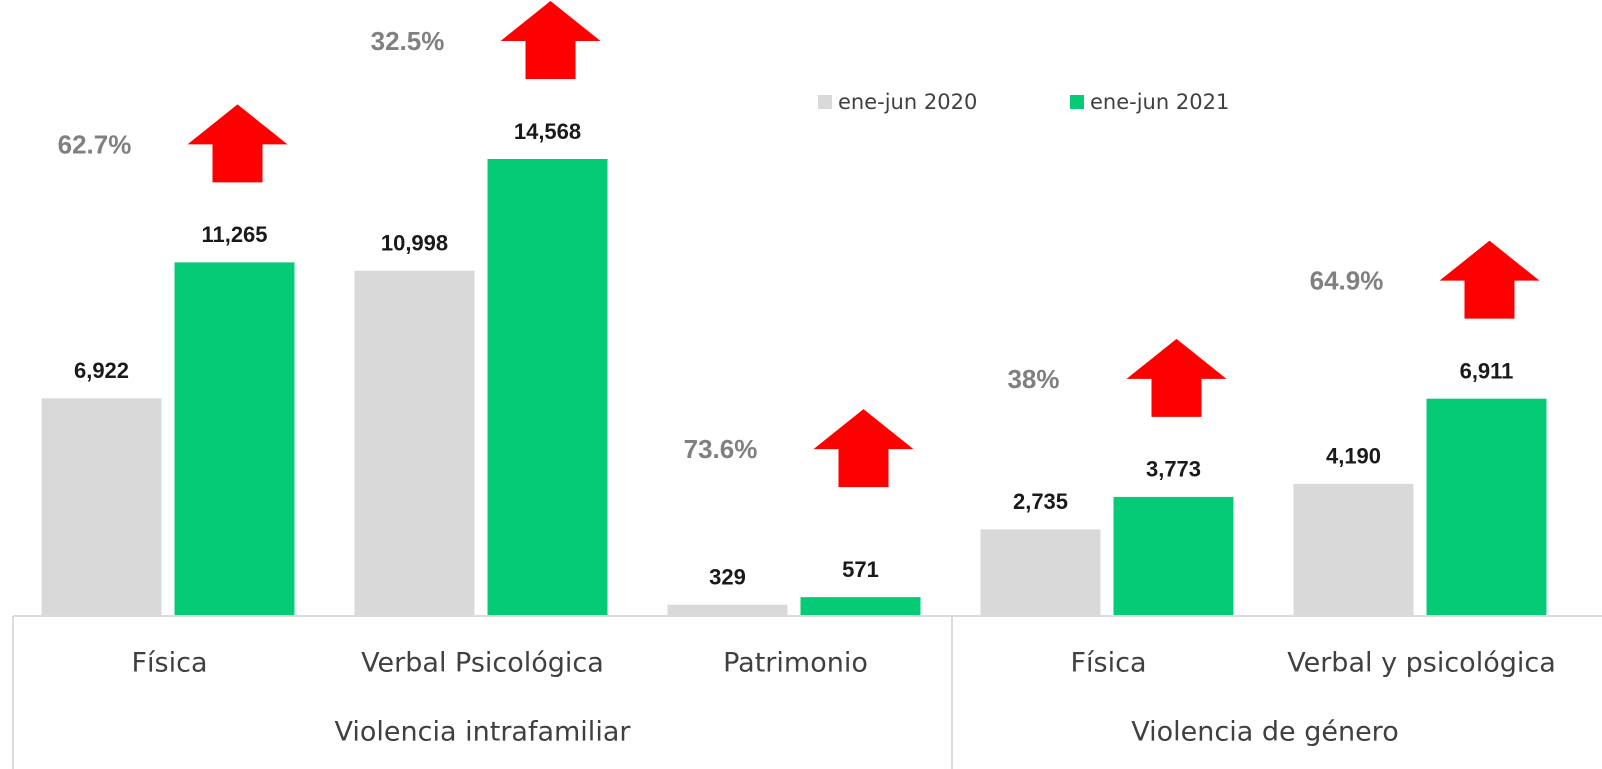 Image resolution: width=1602 pixels, height=769 pixels. What do you see at coordinates (727, 577) in the screenshot?
I see `value-label: 329` at bounding box center [727, 577].